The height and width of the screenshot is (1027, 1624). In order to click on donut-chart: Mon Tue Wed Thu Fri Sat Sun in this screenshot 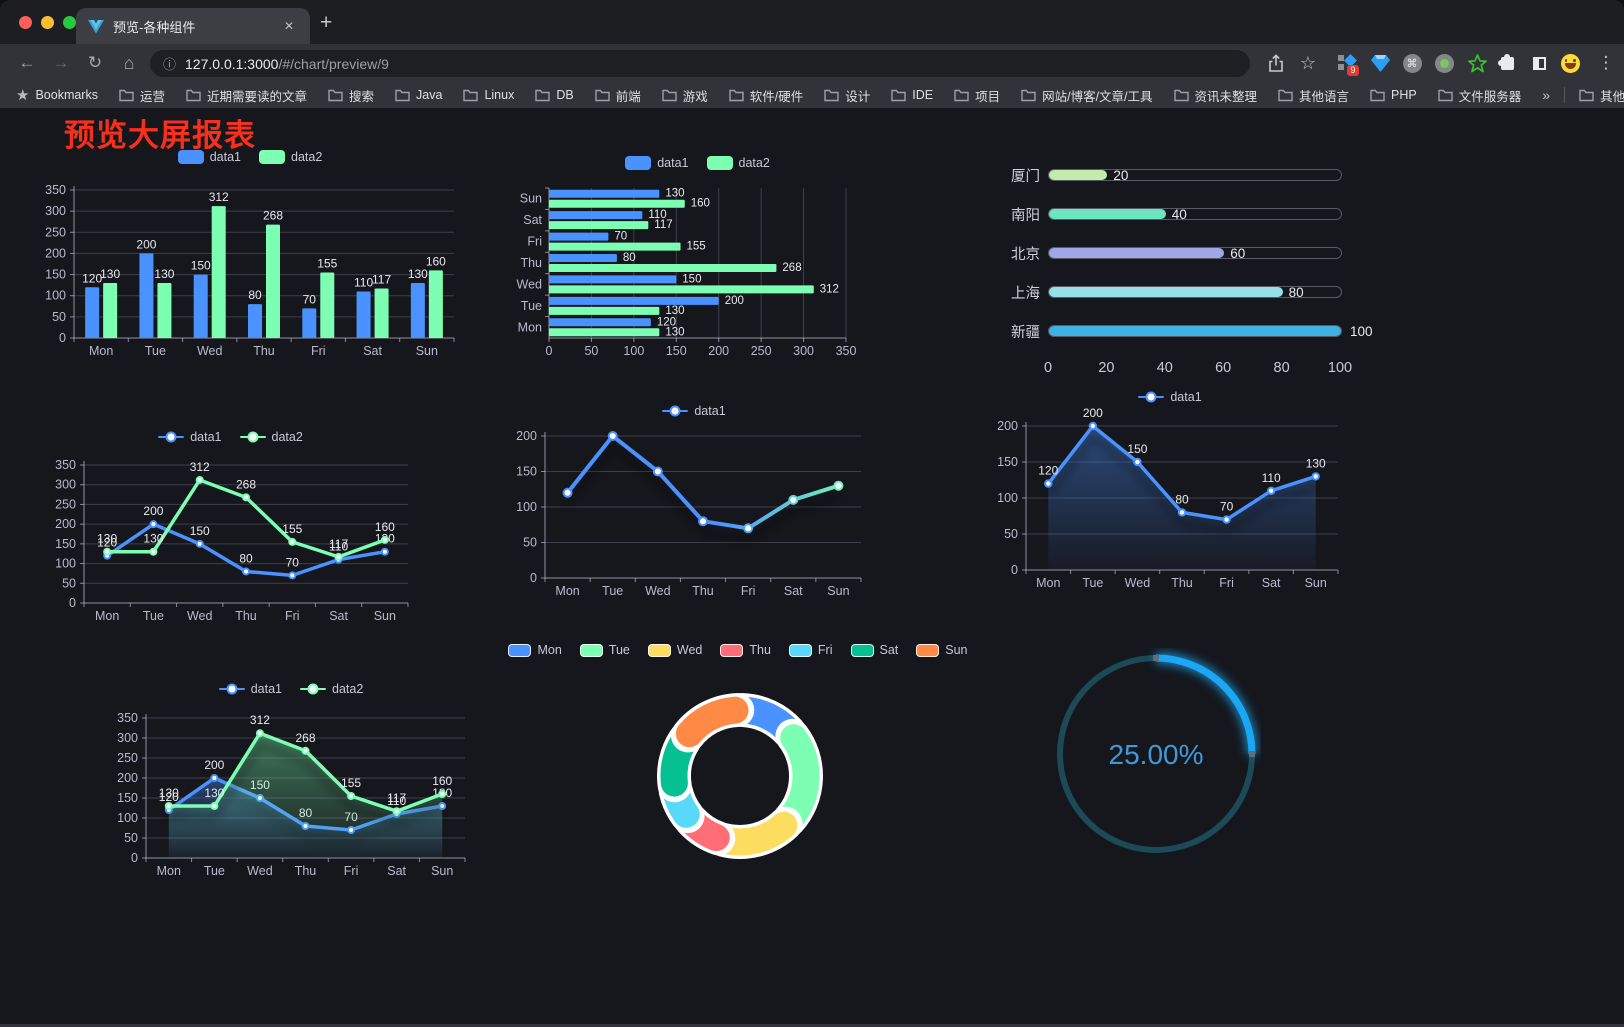, I will do `click(738, 764)`.